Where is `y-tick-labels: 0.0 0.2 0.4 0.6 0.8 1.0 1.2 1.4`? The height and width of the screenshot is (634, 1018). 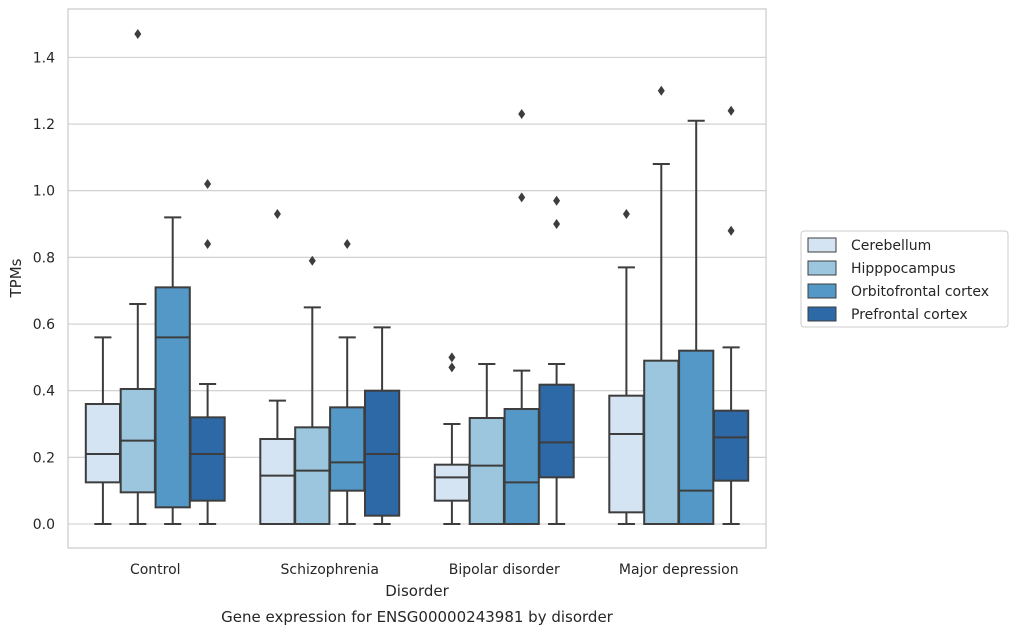 y-tick-labels: 0.0 0.2 0.4 0.6 0.8 1.0 1.2 1.4 is located at coordinates (44, 291).